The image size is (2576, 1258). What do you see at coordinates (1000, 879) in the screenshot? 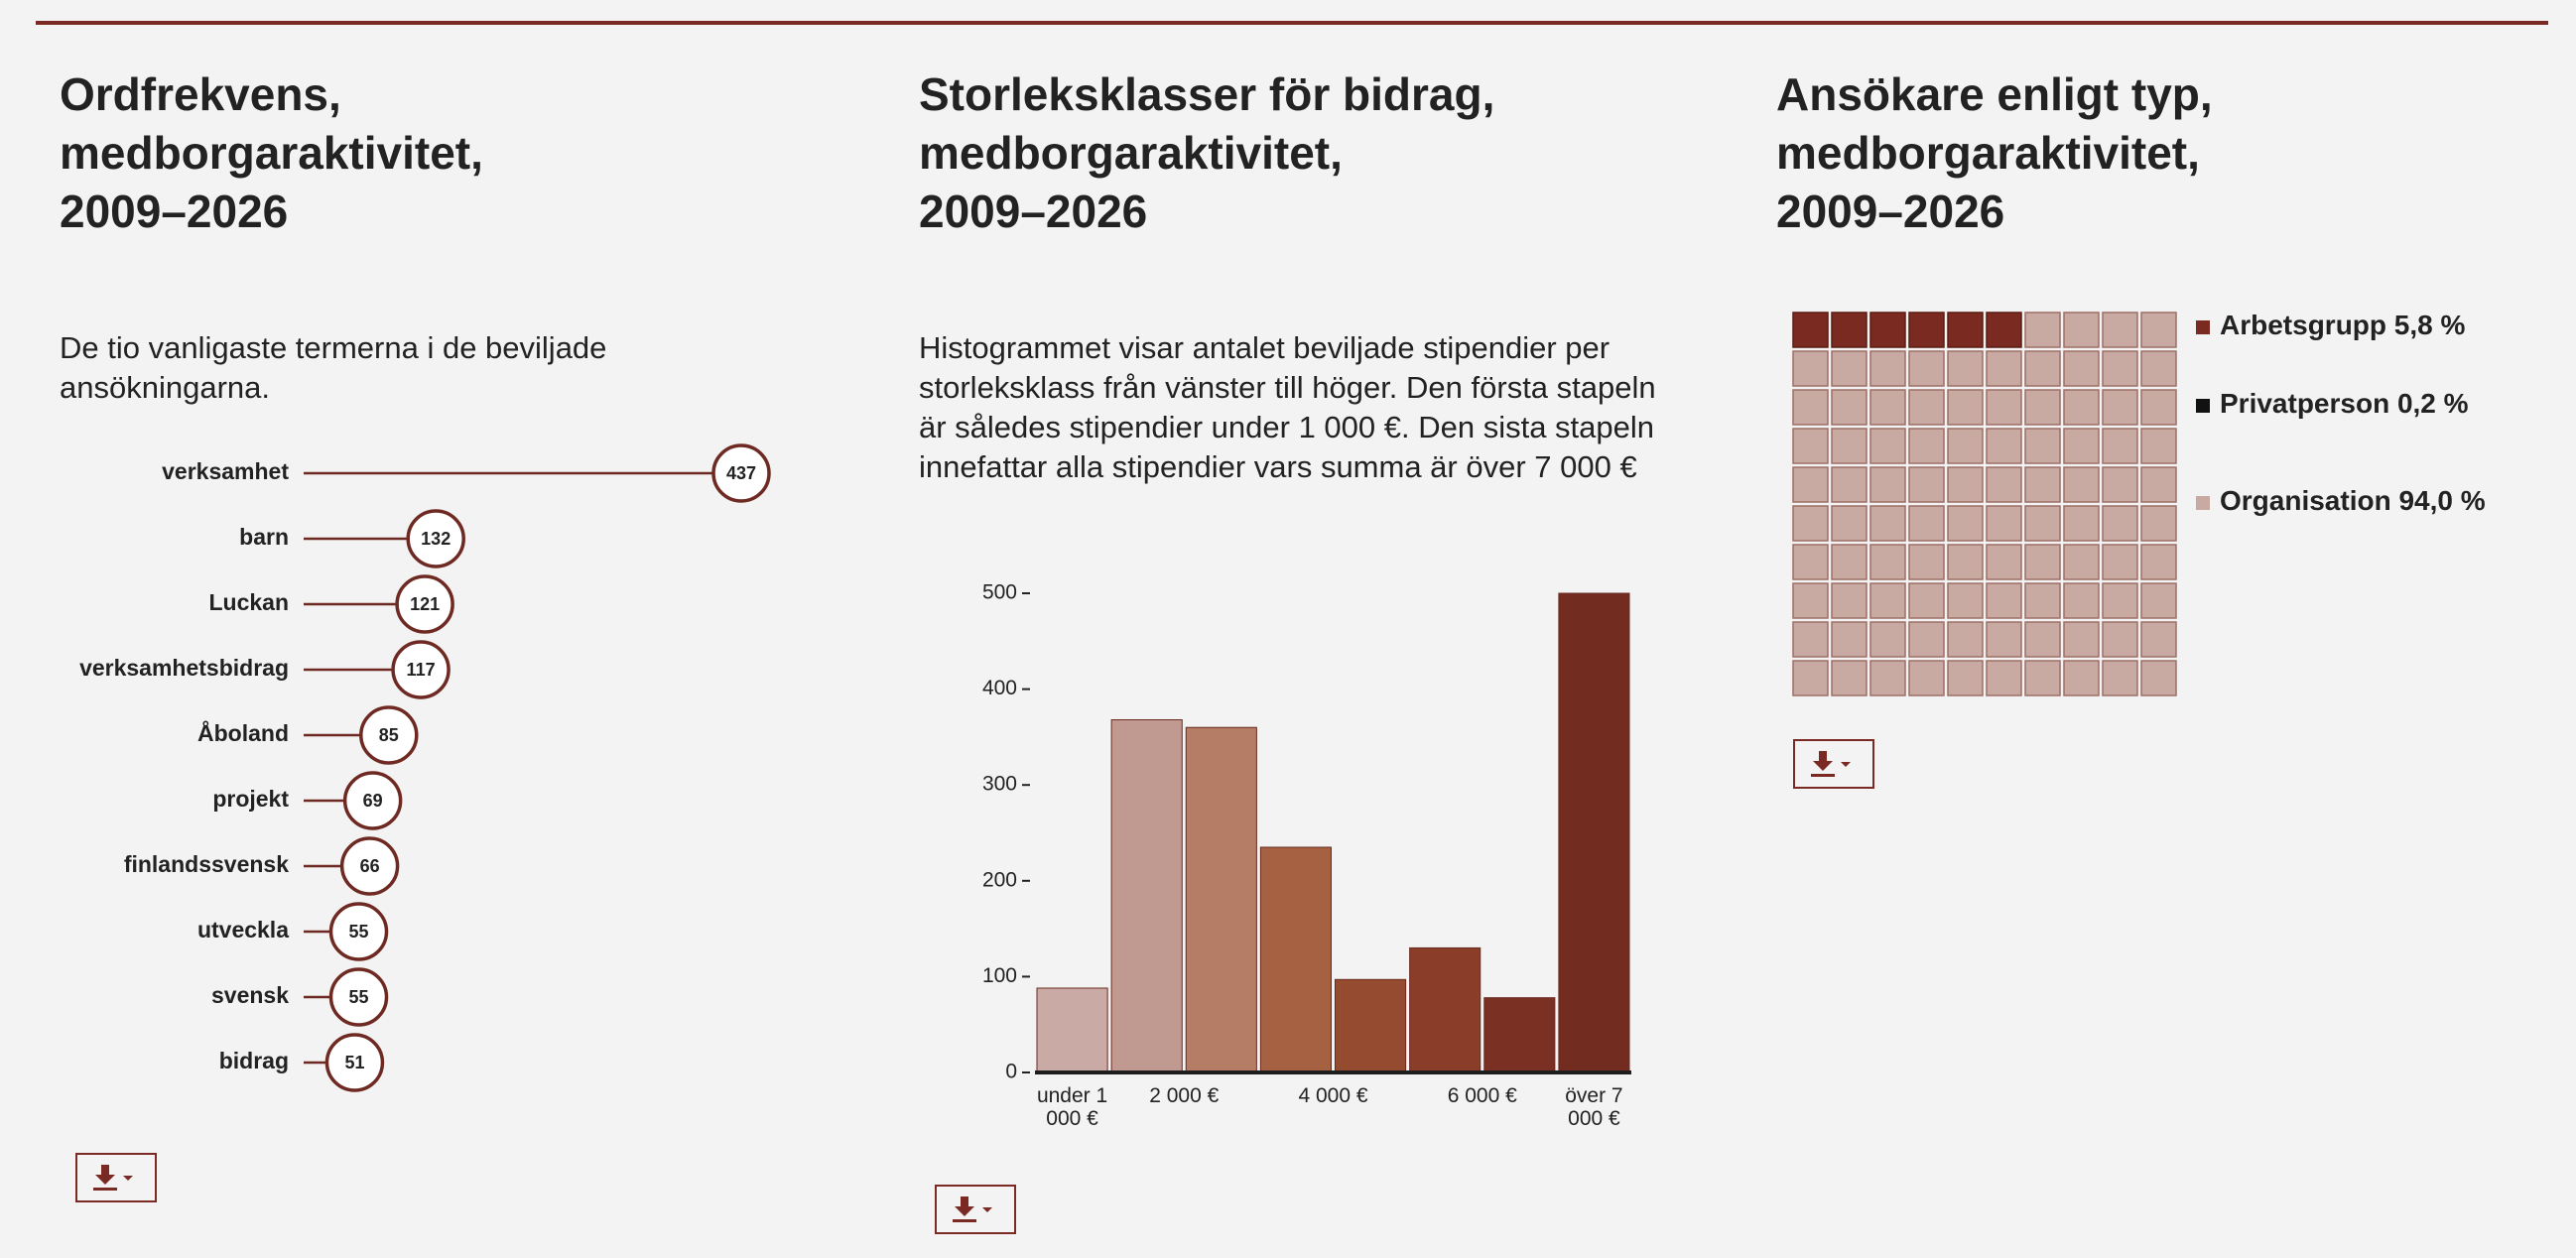
I see `y-tick-label: 200` at bounding box center [1000, 879].